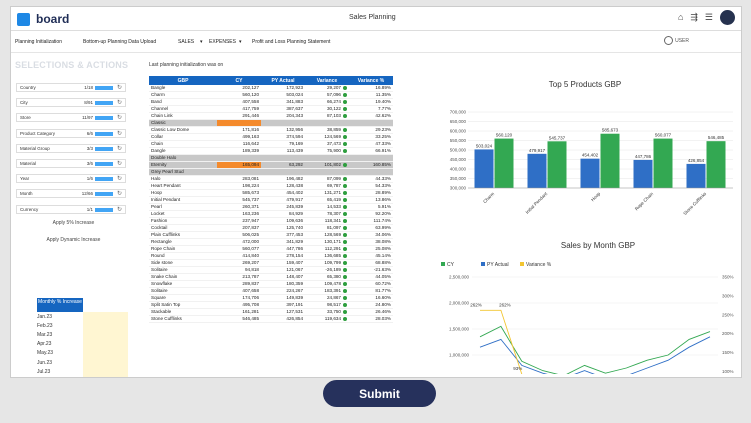  I want to click on cy-cell: 198,224, so click(239, 186).